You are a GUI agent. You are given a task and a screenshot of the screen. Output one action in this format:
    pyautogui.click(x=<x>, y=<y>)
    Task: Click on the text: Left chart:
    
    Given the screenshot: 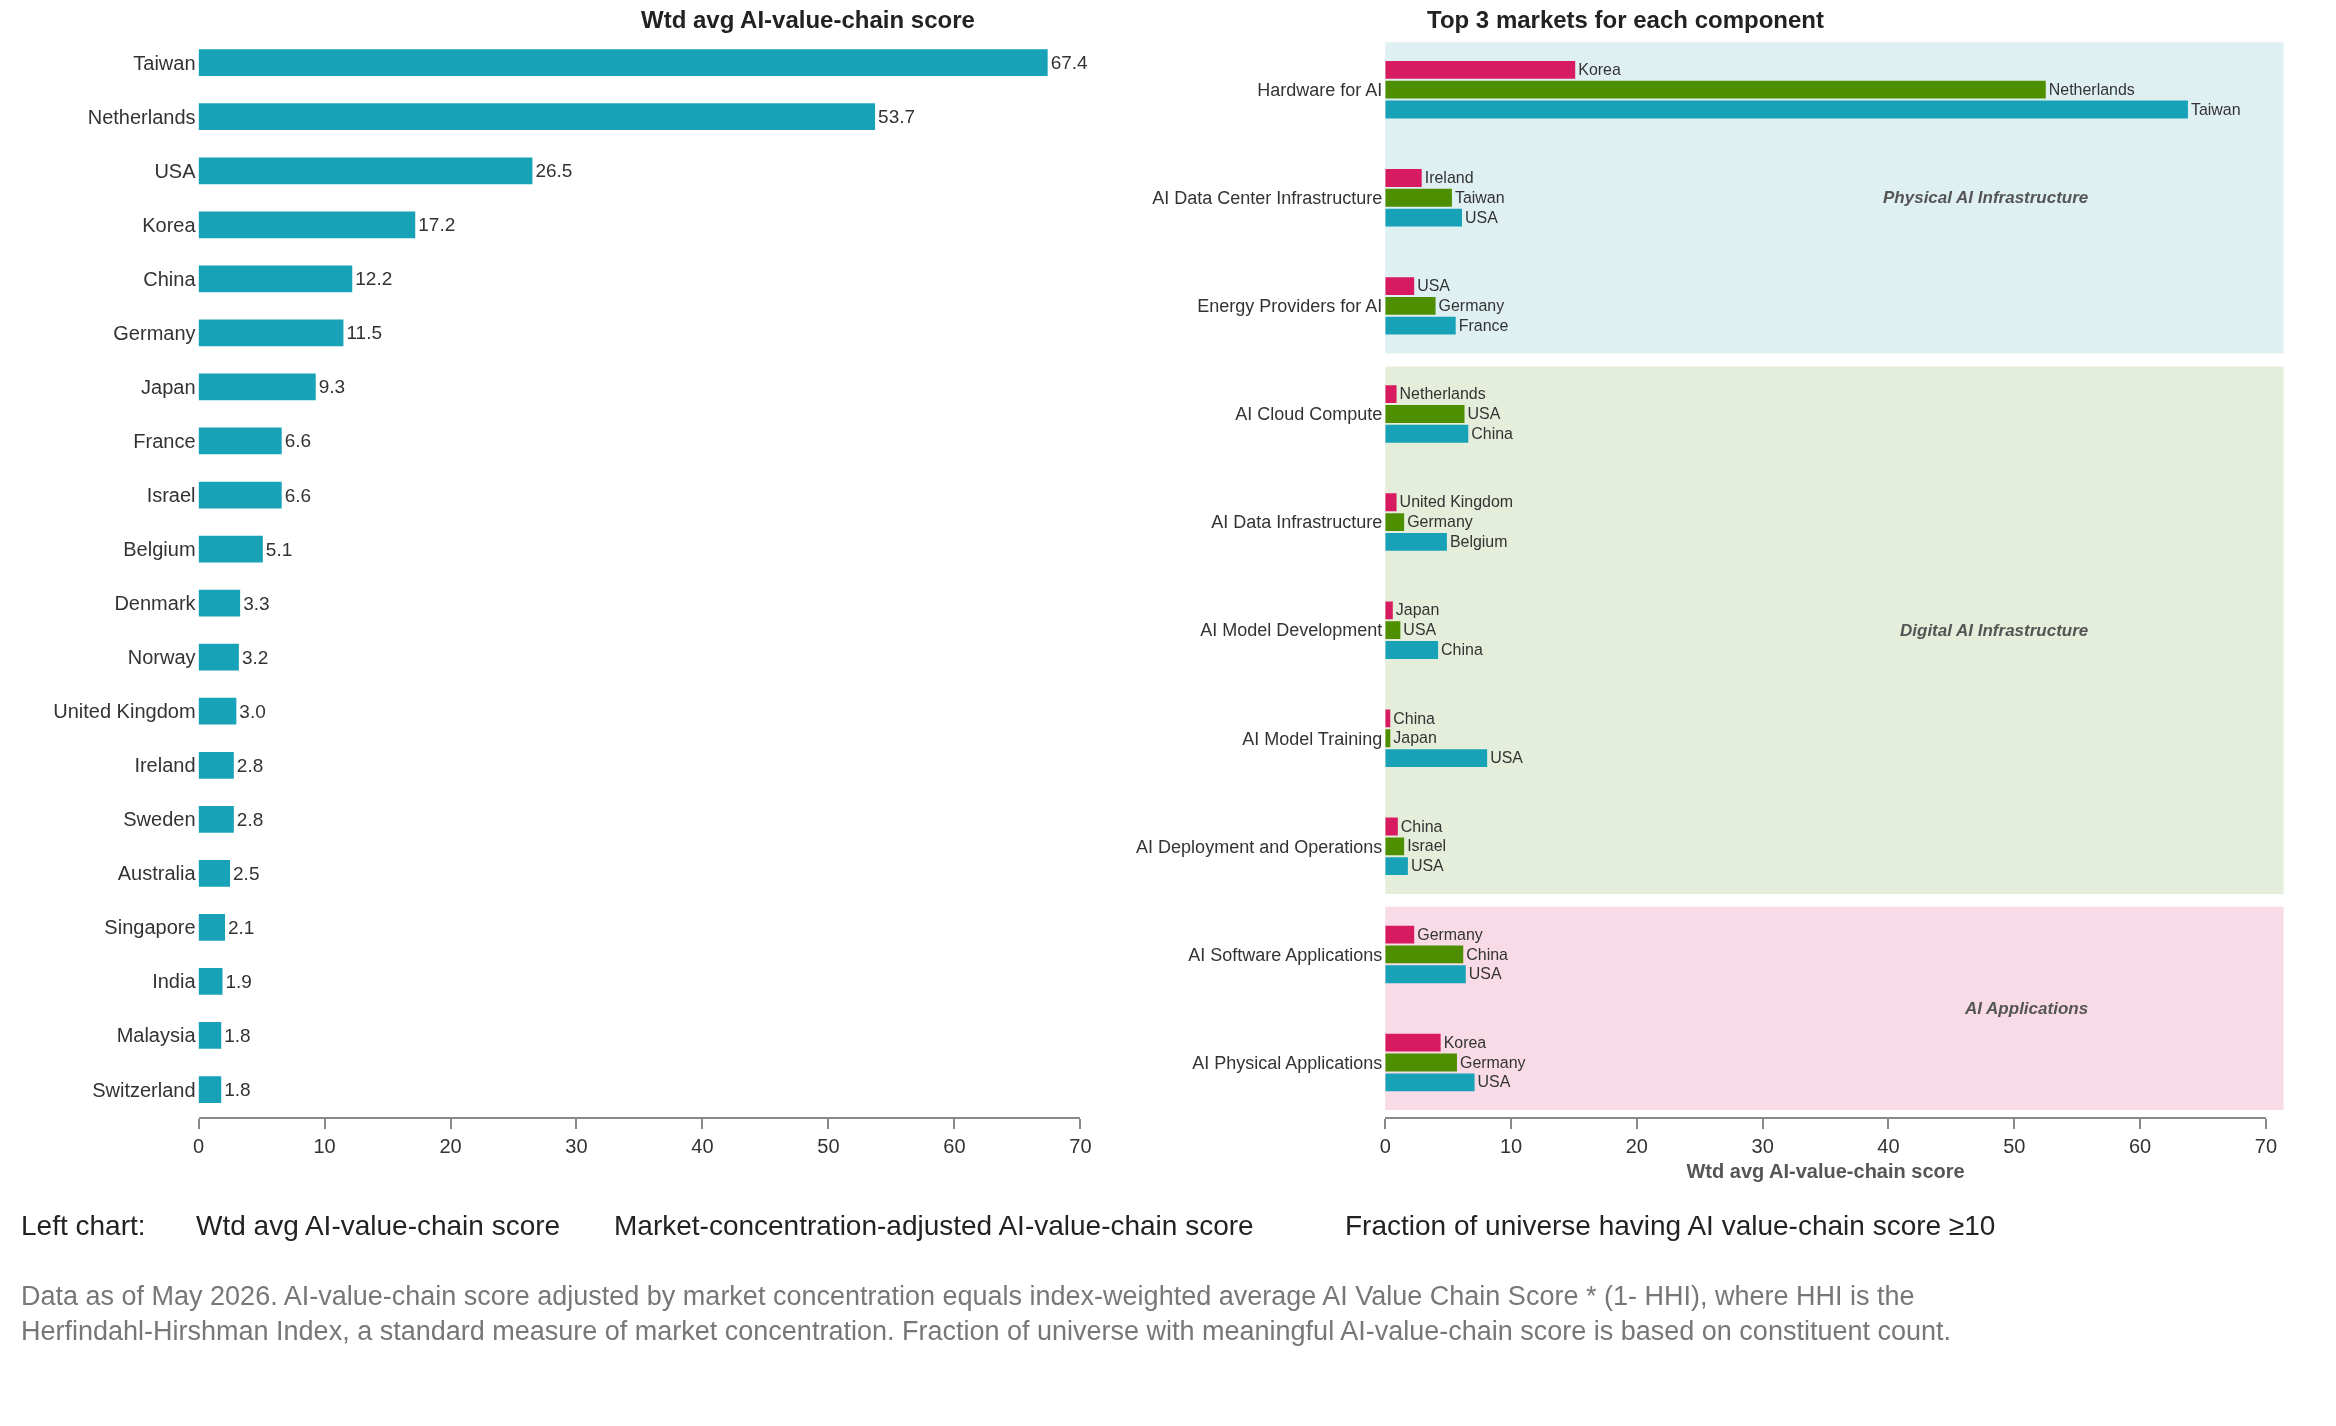 What is the action you would take?
    pyautogui.click(x=83, y=1225)
    